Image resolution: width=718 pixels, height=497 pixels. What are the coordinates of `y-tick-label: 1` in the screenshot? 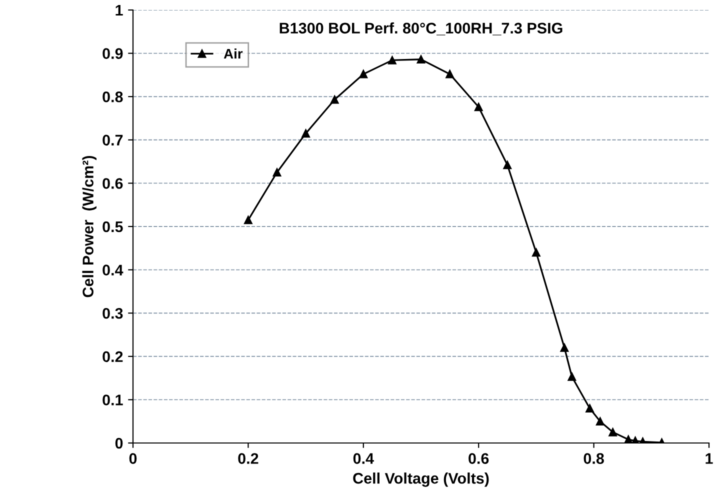 It's located at (119, 10).